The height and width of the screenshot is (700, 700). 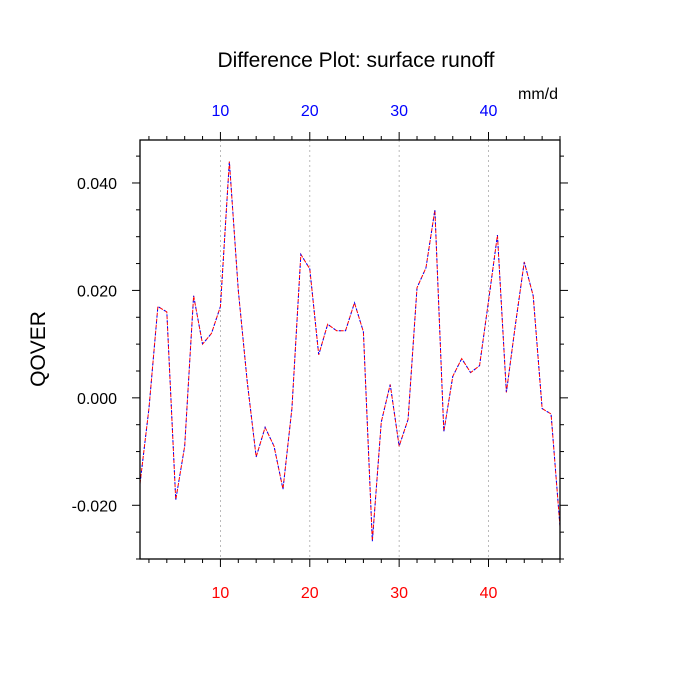 I want to click on x-tick-label-bottom: 30, so click(x=399, y=593).